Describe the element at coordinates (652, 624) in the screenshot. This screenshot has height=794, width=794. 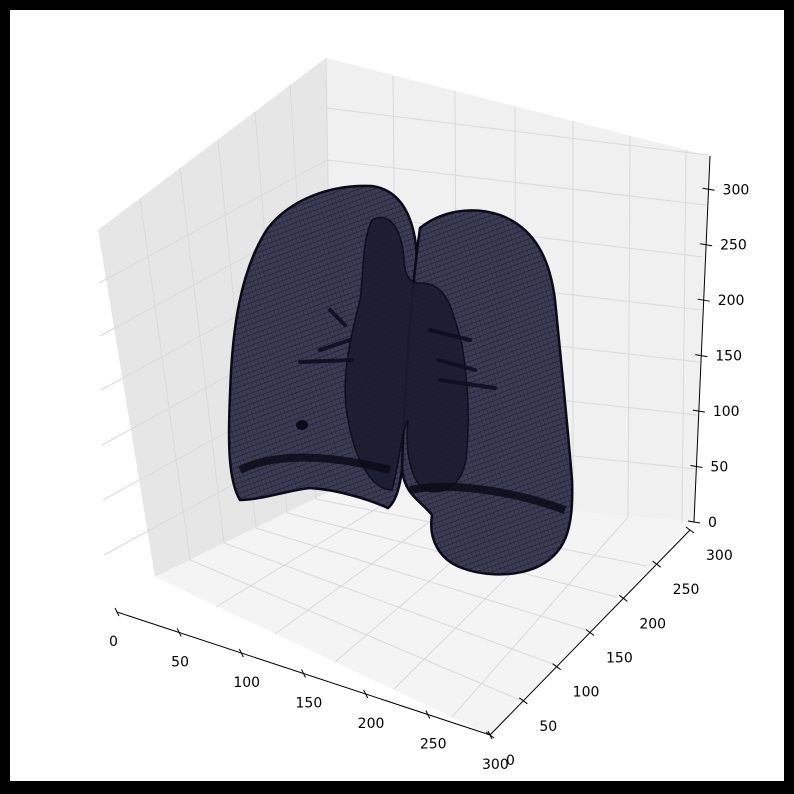
I see `y-tick-label: 200` at that location.